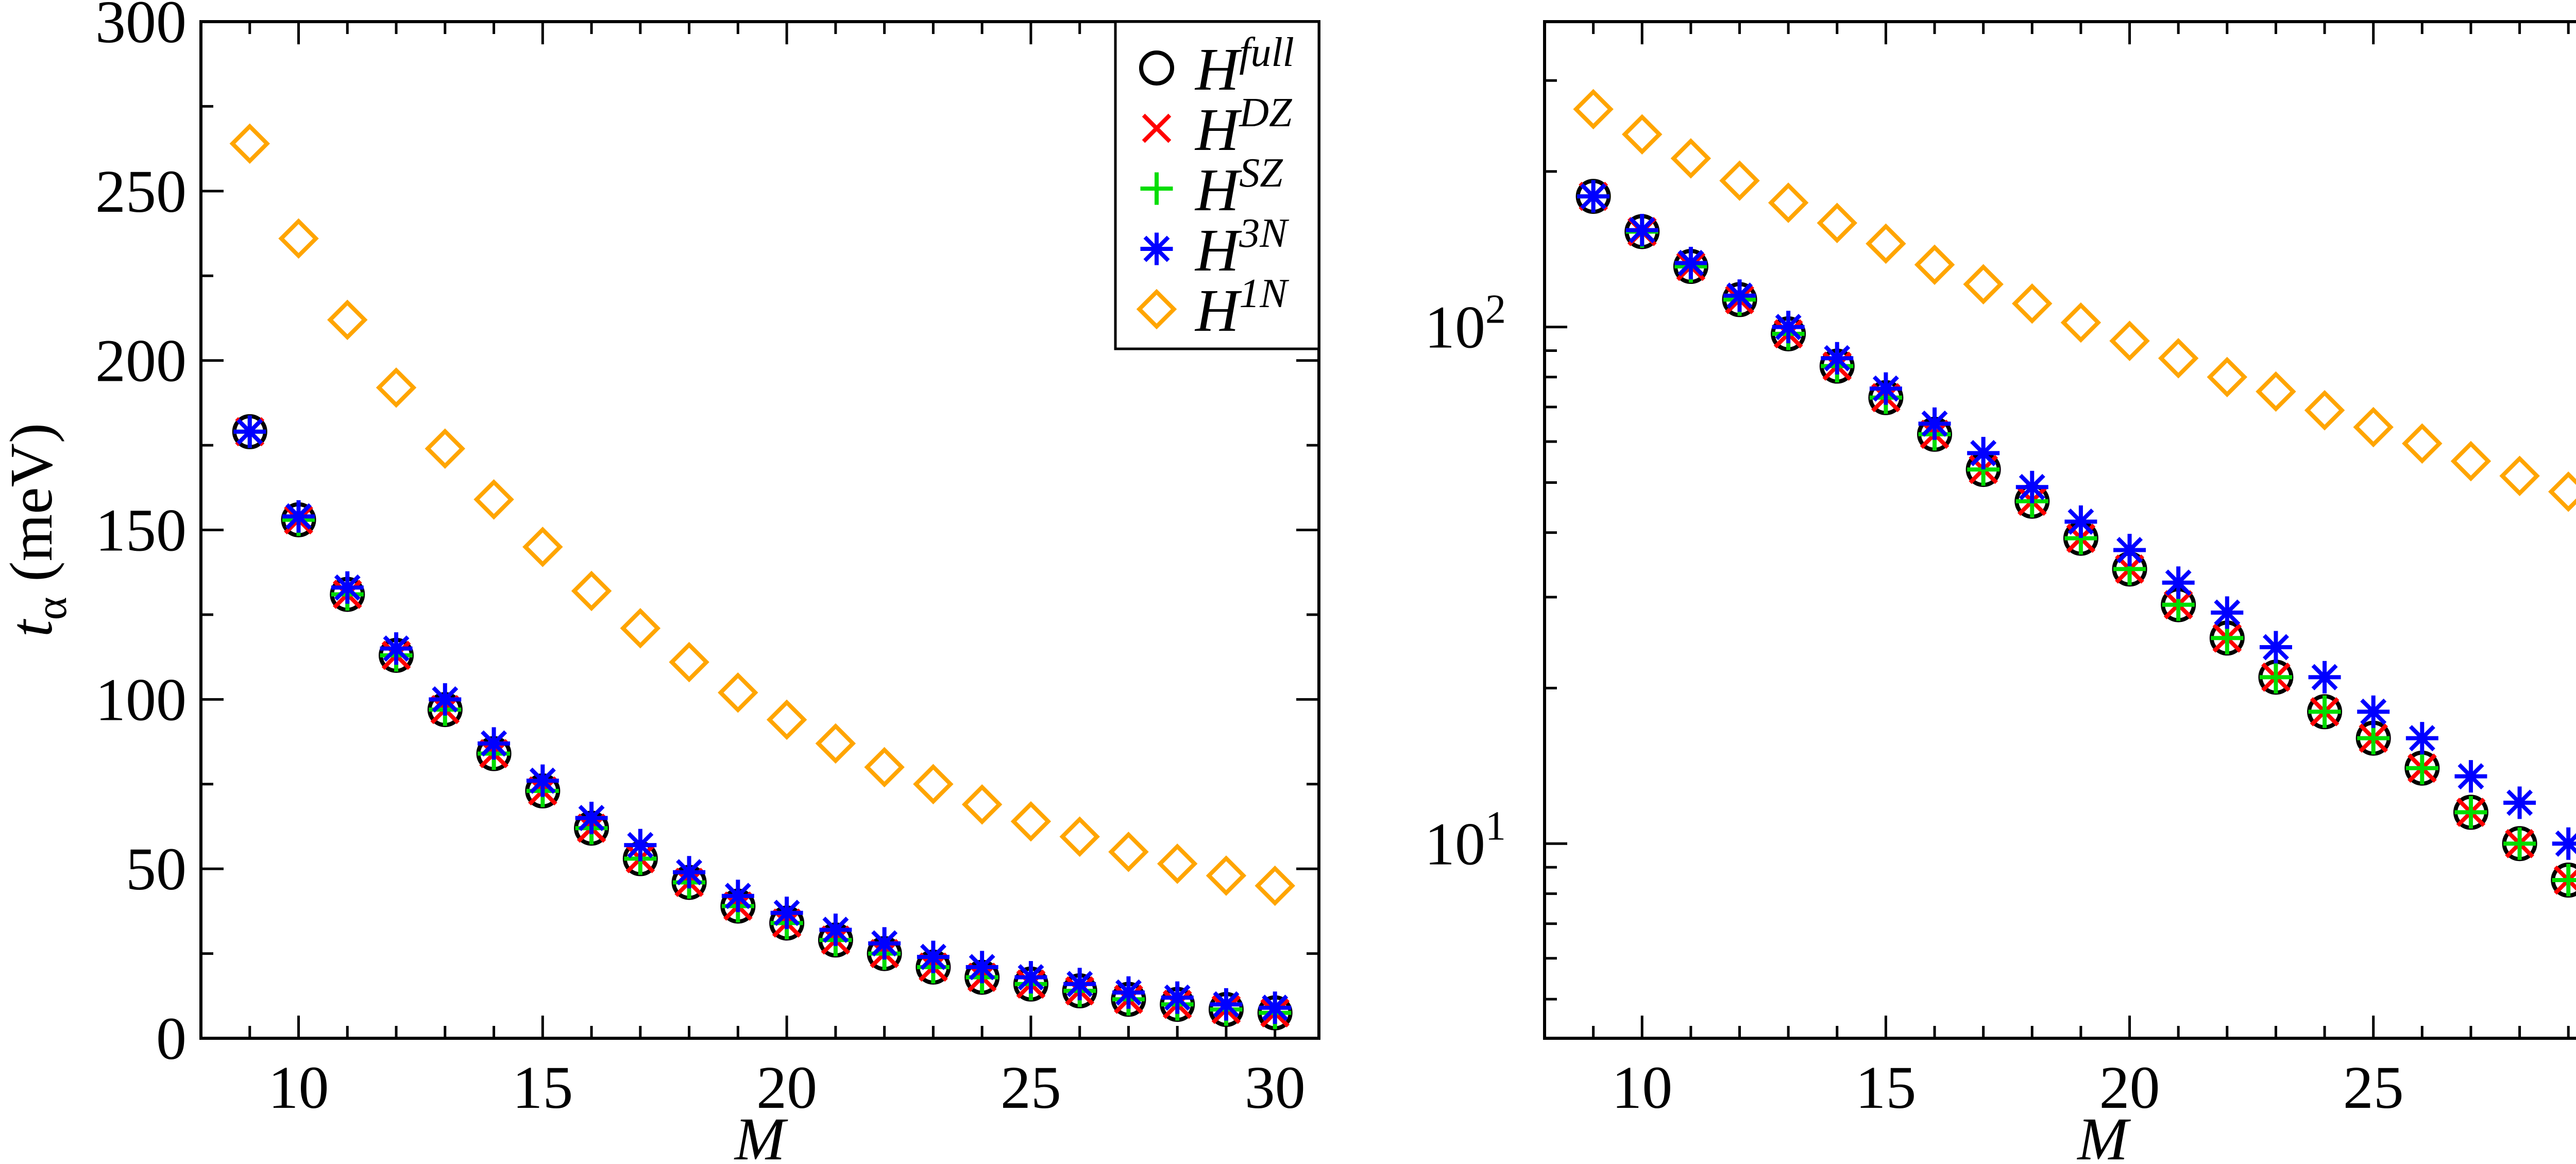 Image resolution: width=2576 pixels, height=1164 pixels. Describe the element at coordinates (38, 530) in the screenshot. I see `y-axis-label: tα (meV)` at that location.